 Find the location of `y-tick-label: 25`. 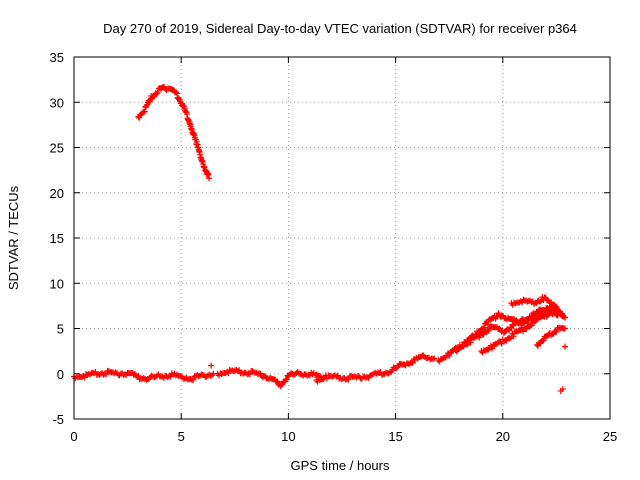

y-tick-label: 25 is located at coordinates (57, 148).